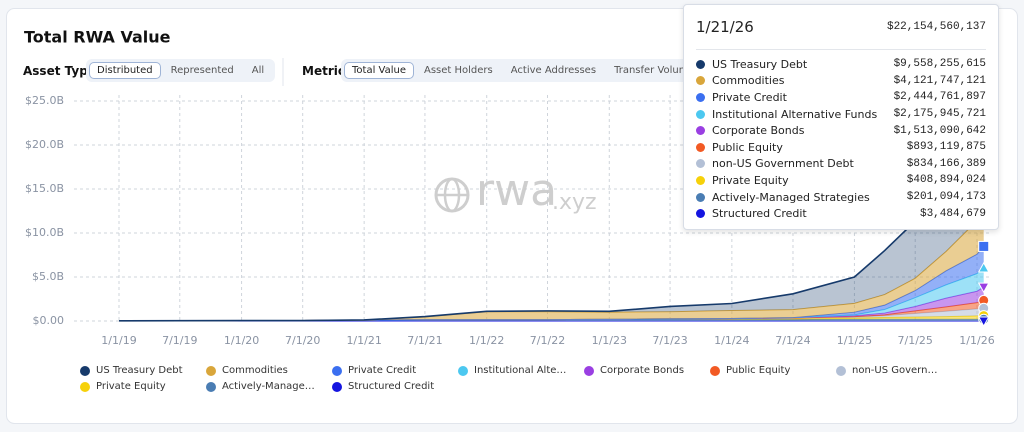 This screenshot has height=432, width=1024. I want to click on legend-label: Public Equity, so click(758, 370).